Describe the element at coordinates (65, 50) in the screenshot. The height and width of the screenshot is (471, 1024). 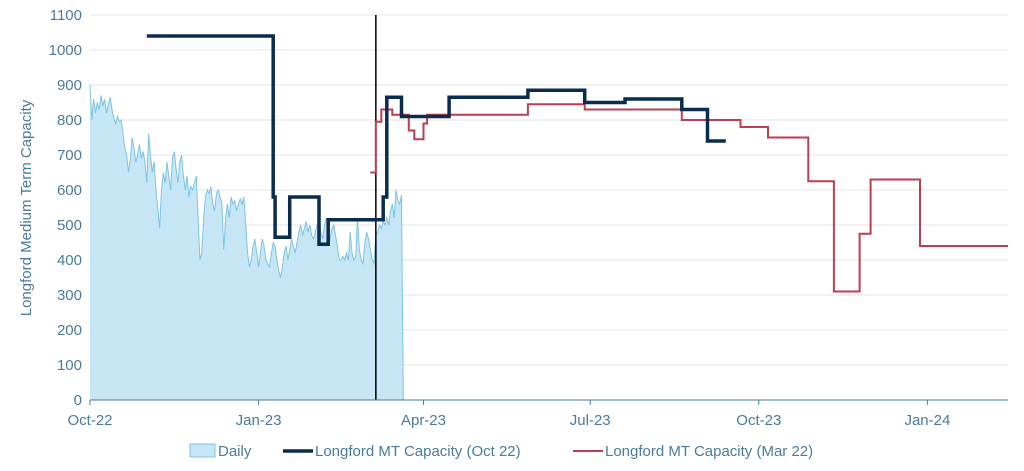
I see `y-tick-label: 1000` at that location.